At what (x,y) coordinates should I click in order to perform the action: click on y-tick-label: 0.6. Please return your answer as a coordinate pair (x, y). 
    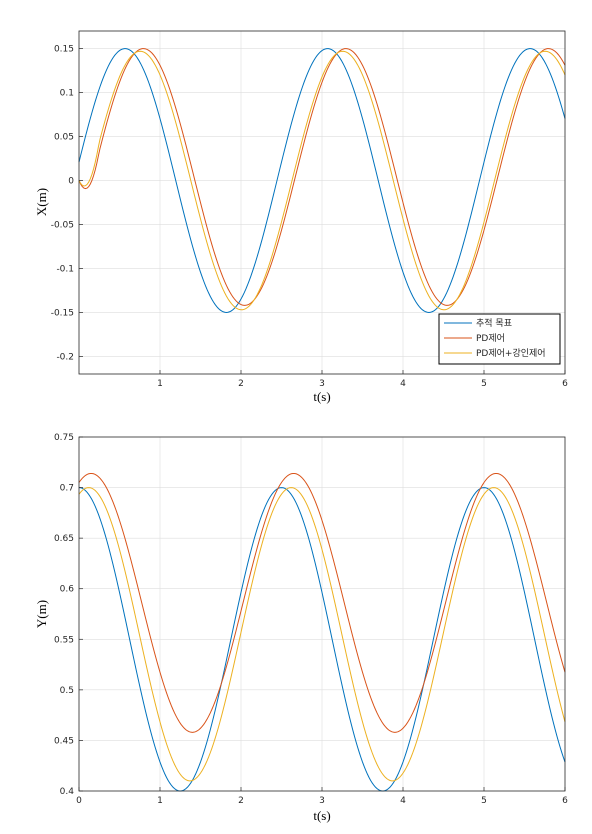
    Looking at the image, I should click on (67, 590).